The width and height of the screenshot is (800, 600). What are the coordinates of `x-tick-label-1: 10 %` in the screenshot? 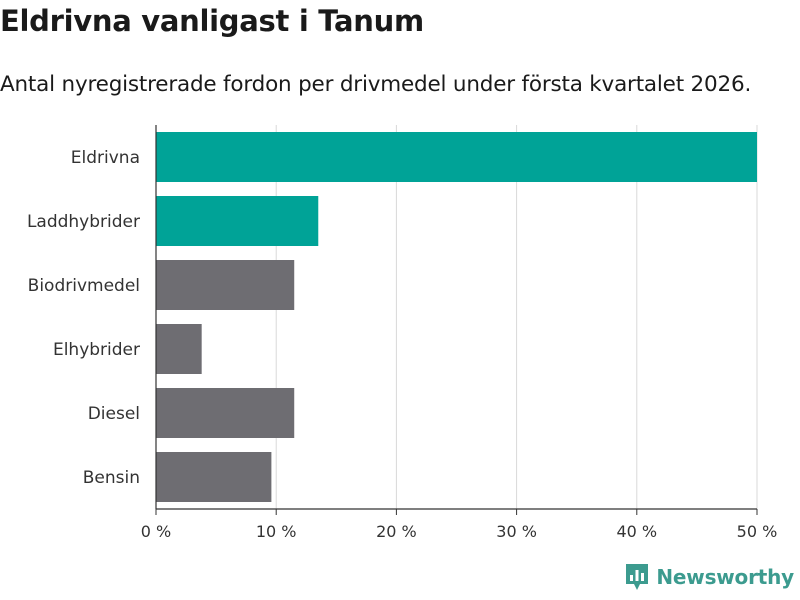 It's located at (276, 531).